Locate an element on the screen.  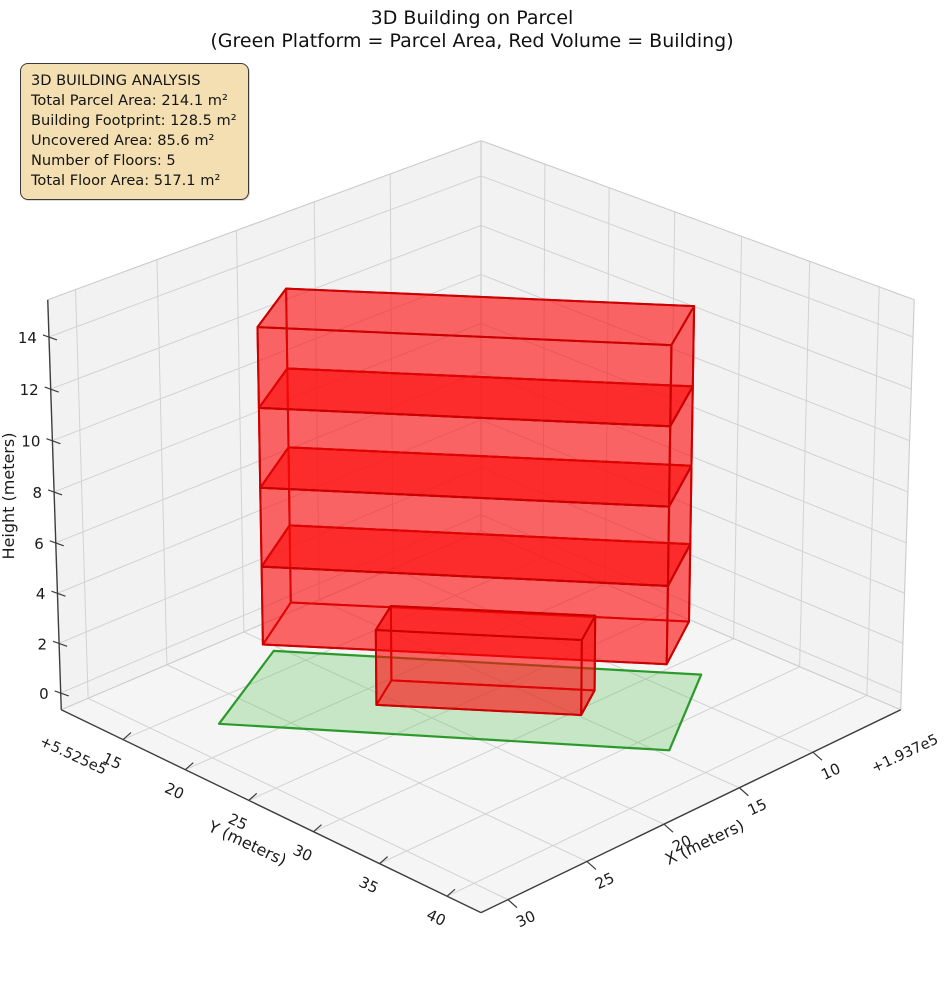
y-tick-label: 30 is located at coordinates (302, 853).